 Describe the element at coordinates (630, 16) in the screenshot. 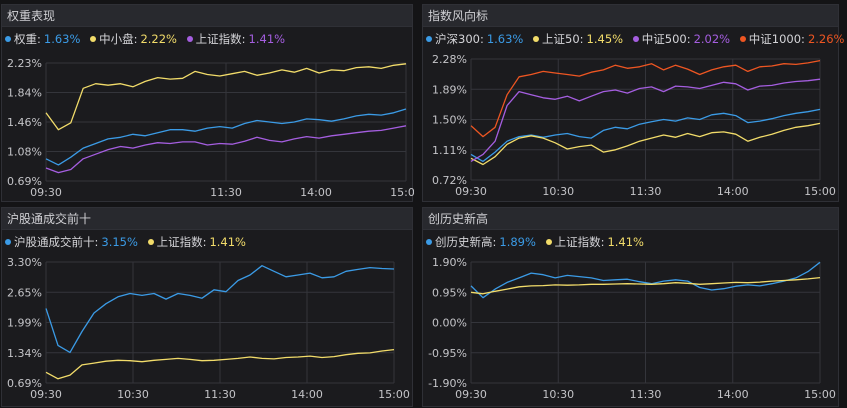

I see `panel-title: 指数风向标` at that location.